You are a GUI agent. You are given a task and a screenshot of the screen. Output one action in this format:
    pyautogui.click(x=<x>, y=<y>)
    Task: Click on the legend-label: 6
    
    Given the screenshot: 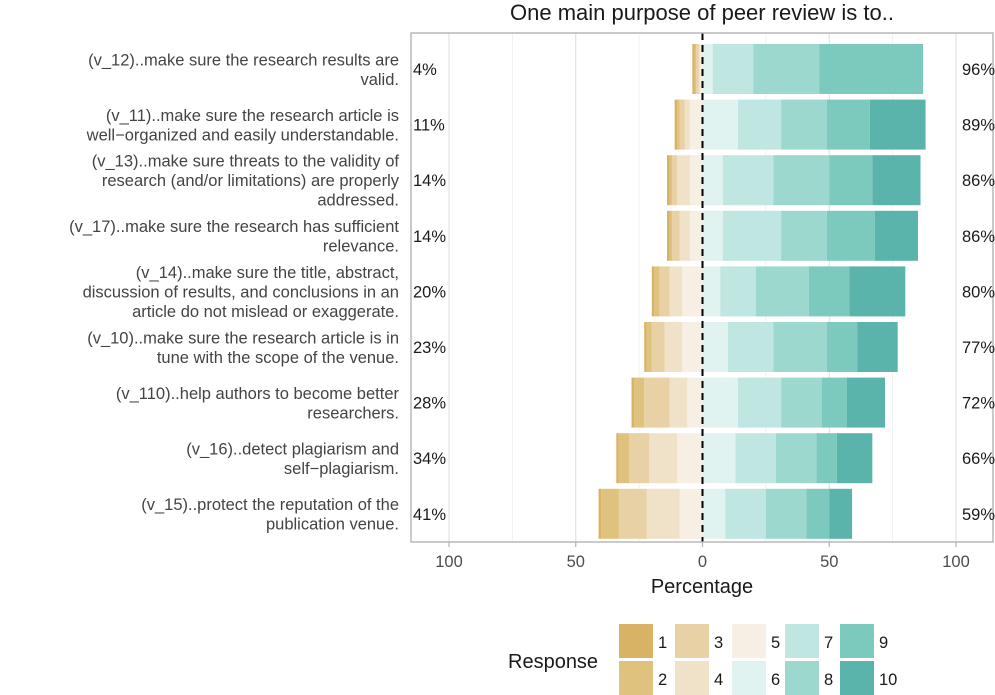 What is the action you would take?
    pyautogui.click(x=775, y=680)
    